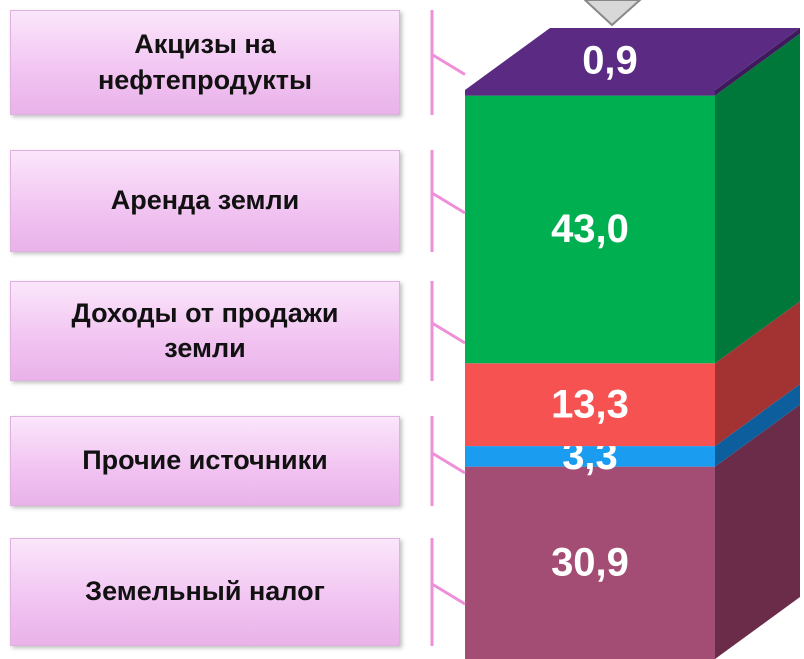 This screenshot has width=804, height=659. What do you see at coordinates (205, 592) in the screenshot?
I see `legend-box: Земельный налог` at bounding box center [205, 592].